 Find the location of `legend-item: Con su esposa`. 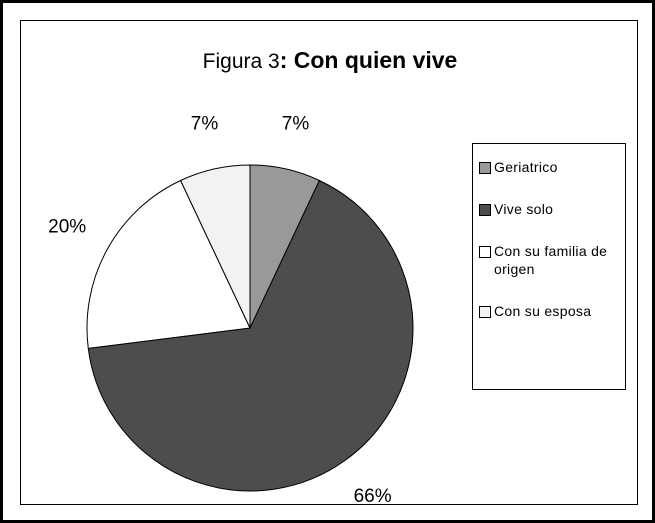

legend-item: Con su esposa is located at coordinates (550, 311).